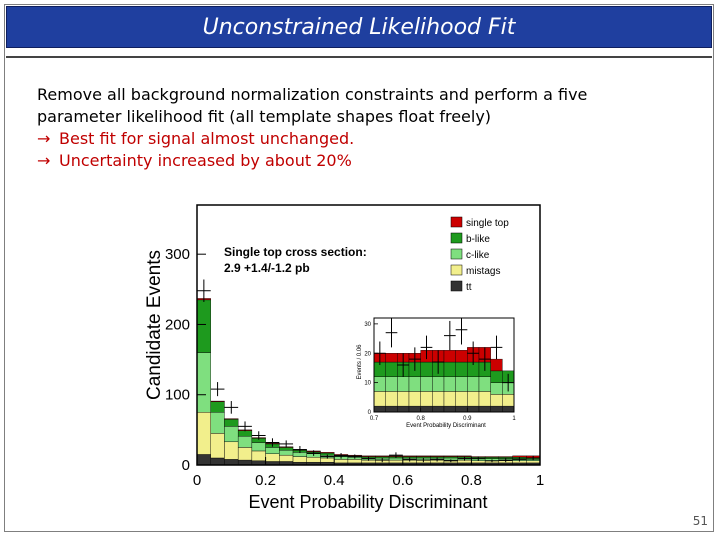 This screenshot has height=540, width=720. Describe the element at coordinates (207, 138) in the screenshot. I see `bullet-1-text: Best fit for signal almost unchanged.` at that location.